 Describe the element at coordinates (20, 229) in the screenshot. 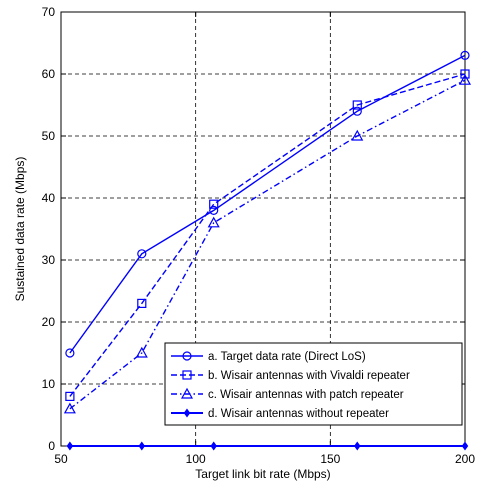

I see `y-axis-label: Sustained data rate (Mbps)` at that location.